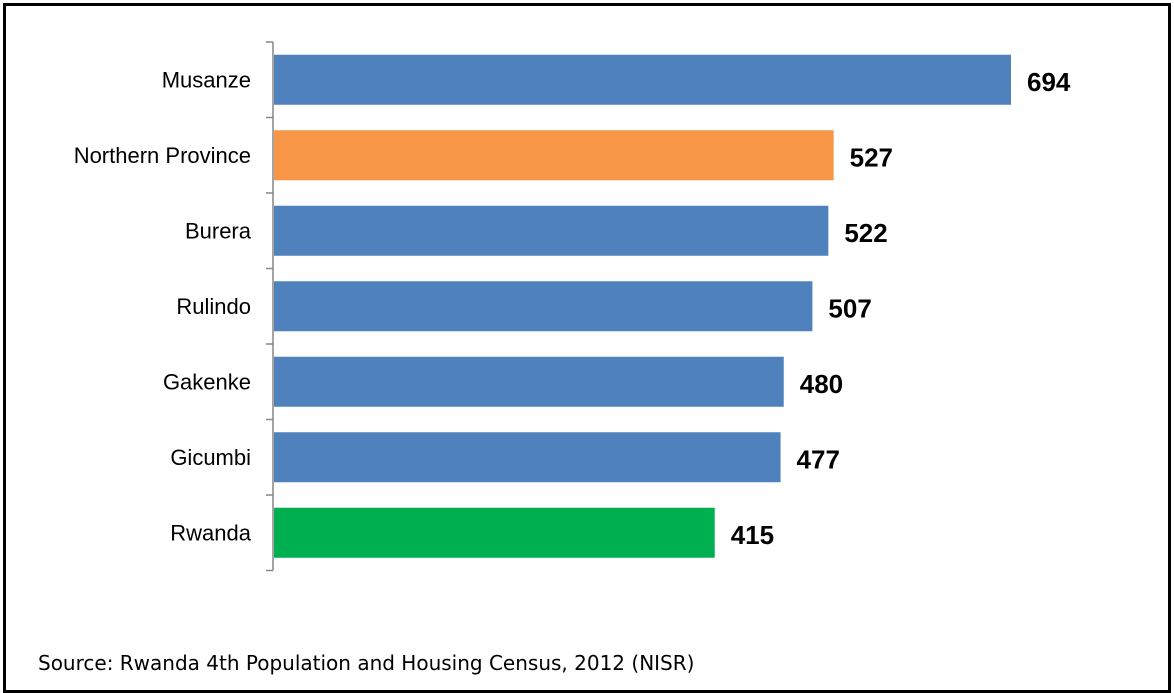 This screenshot has width=1174, height=693. What do you see at coordinates (871, 157) in the screenshot?
I see `value-label: 527` at bounding box center [871, 157].